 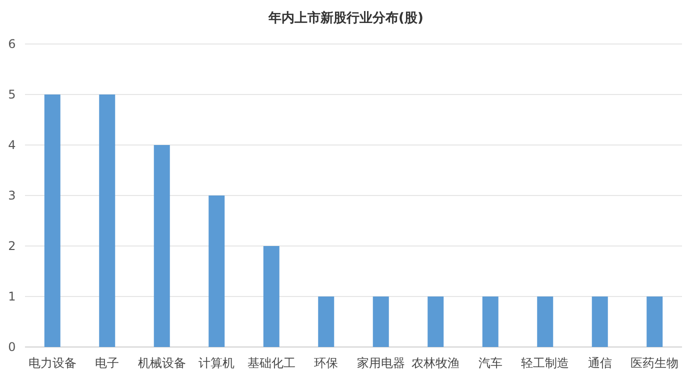 I want to click on x-tick-label: 电子, so click(x=107, y=363).